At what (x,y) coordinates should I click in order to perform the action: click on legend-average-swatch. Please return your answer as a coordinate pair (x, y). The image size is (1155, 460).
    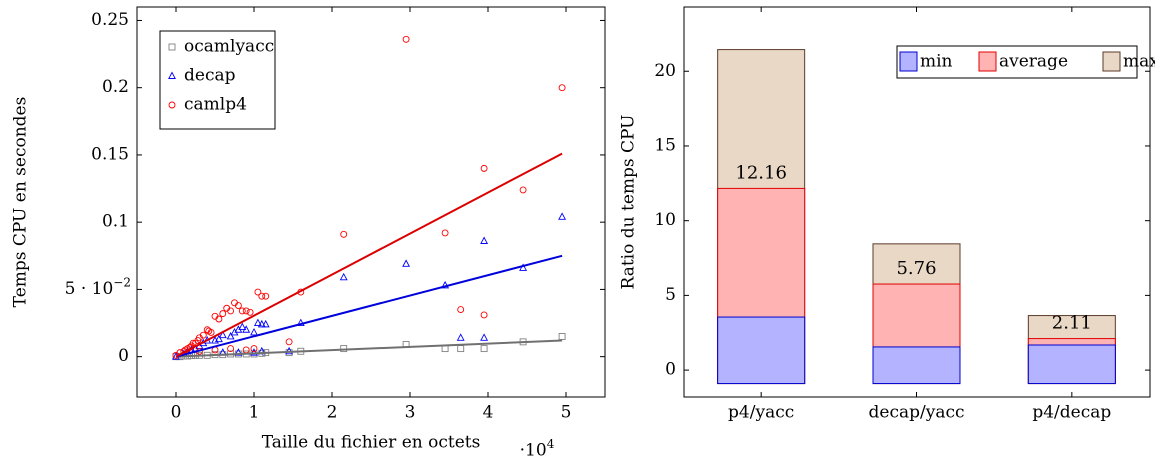
    Looking at the image, I should click on (987, 61).